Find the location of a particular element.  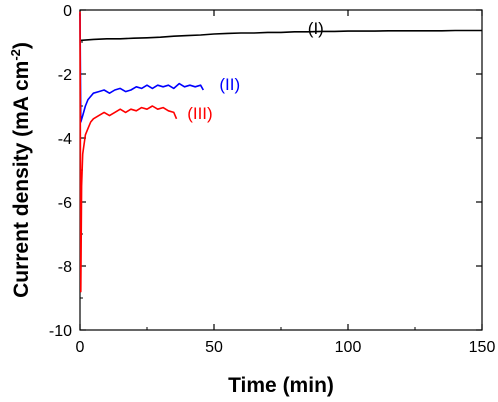

y-axis-title: Current density (mA cm-2) is located at coordinates (20, 170).